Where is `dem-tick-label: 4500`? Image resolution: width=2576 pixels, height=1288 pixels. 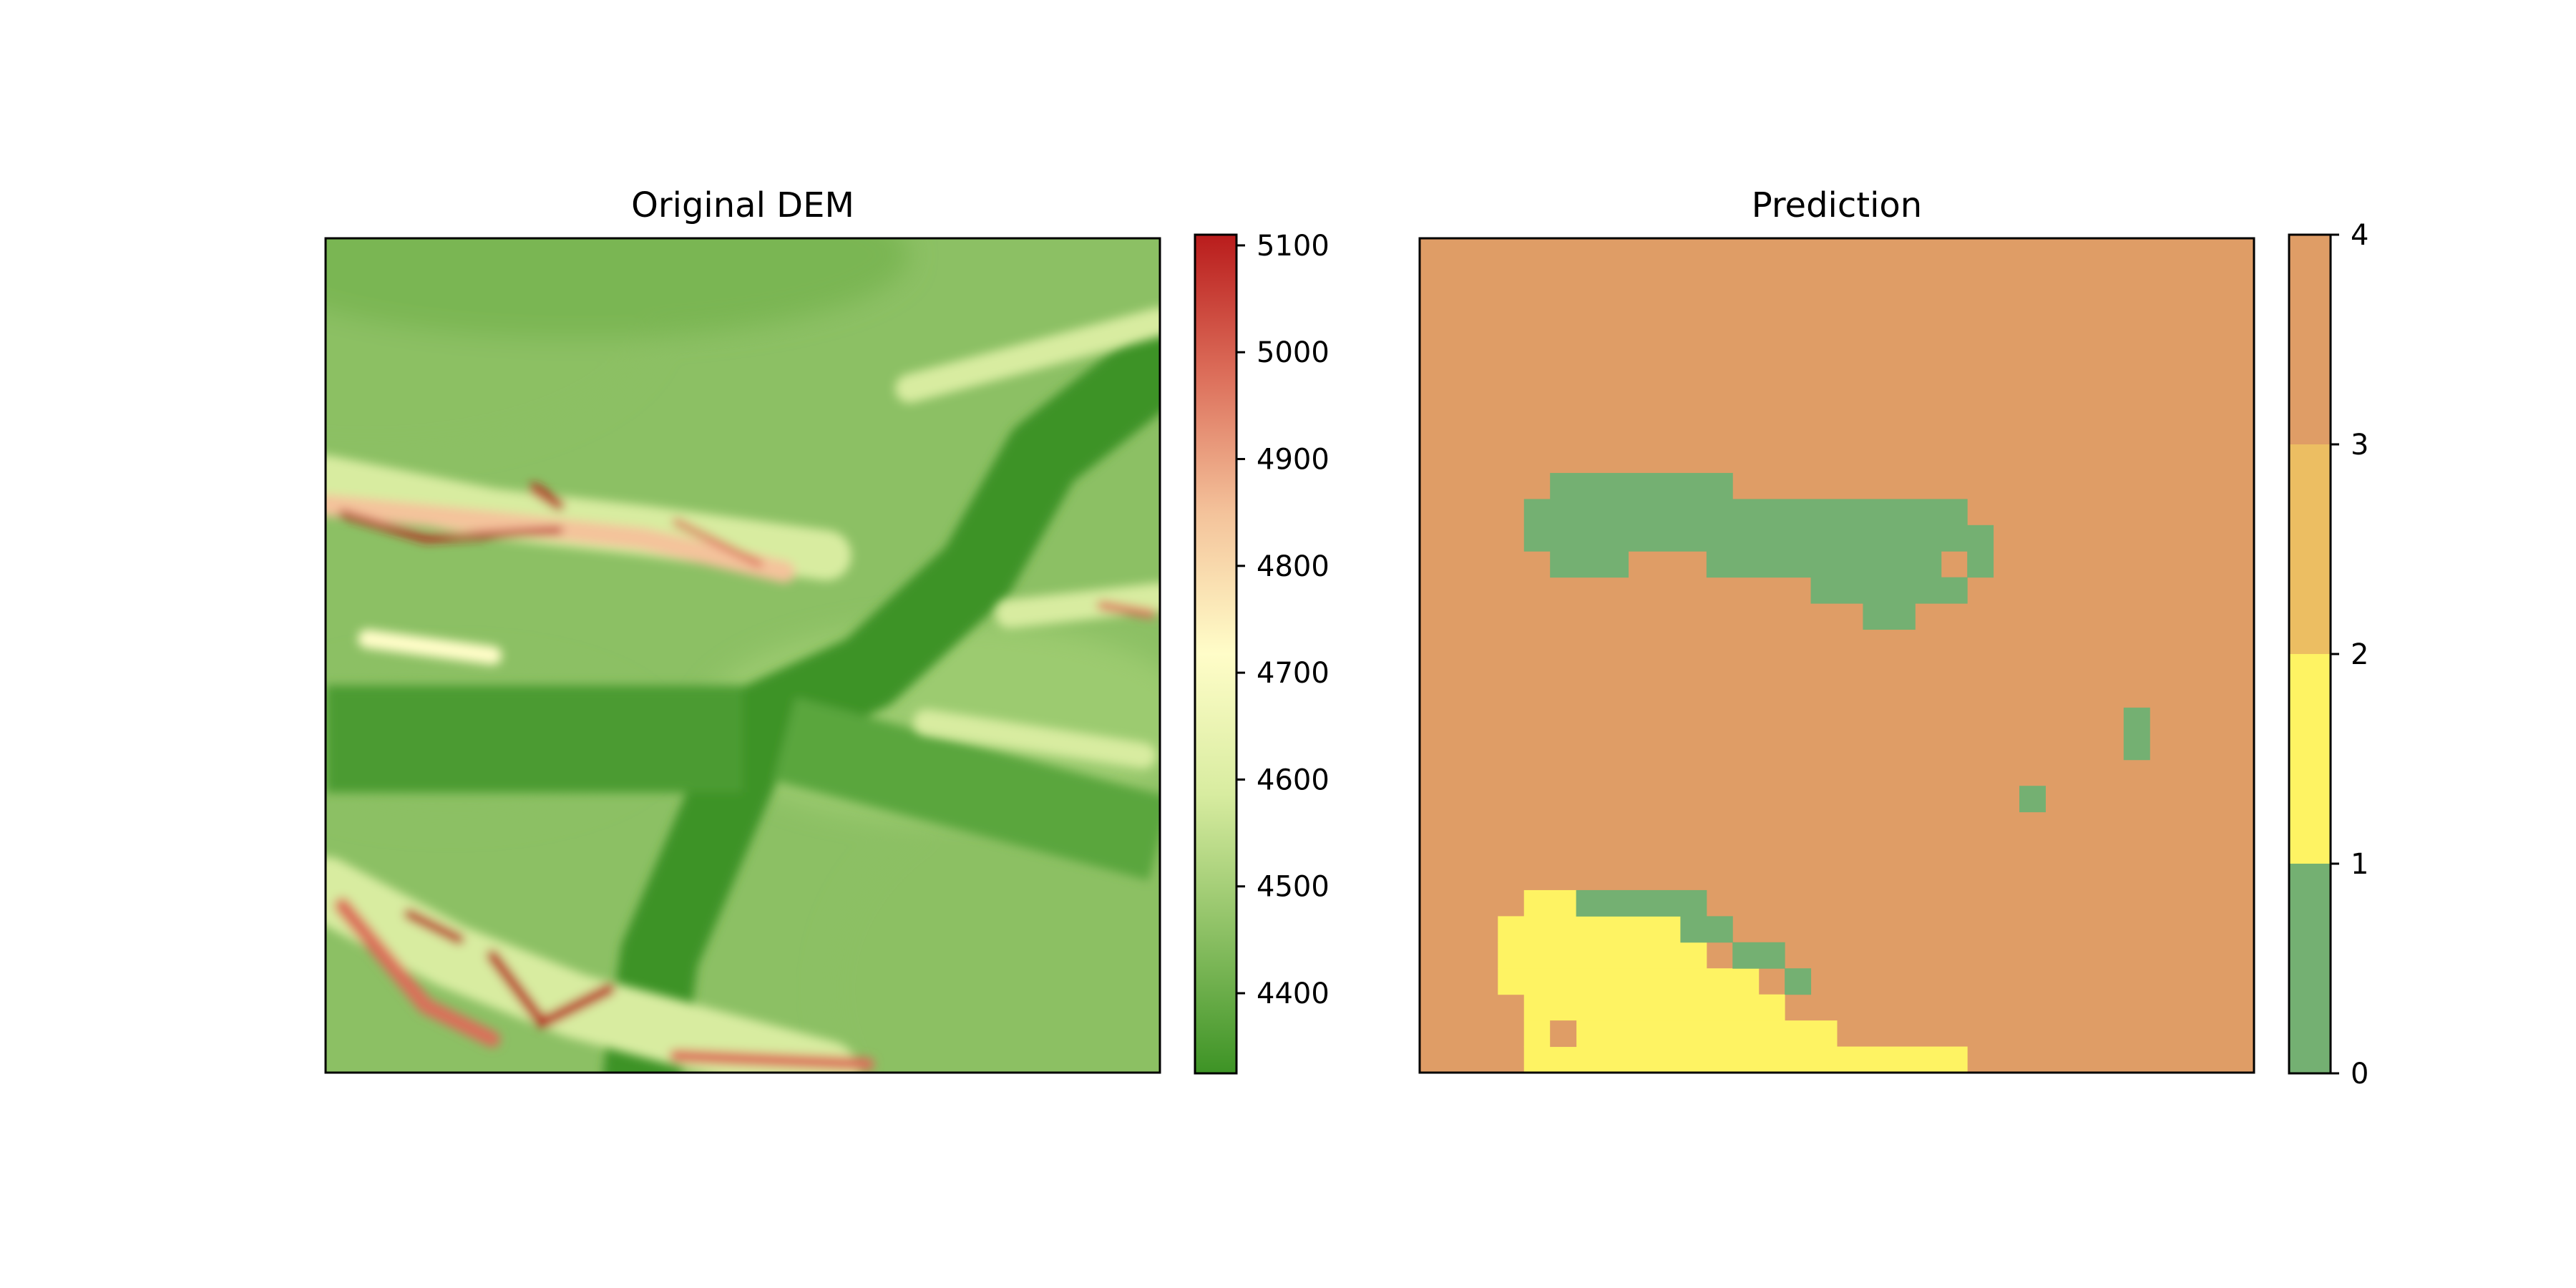
dem-tick-label: 4500 is located at coordinates (1293, 887).